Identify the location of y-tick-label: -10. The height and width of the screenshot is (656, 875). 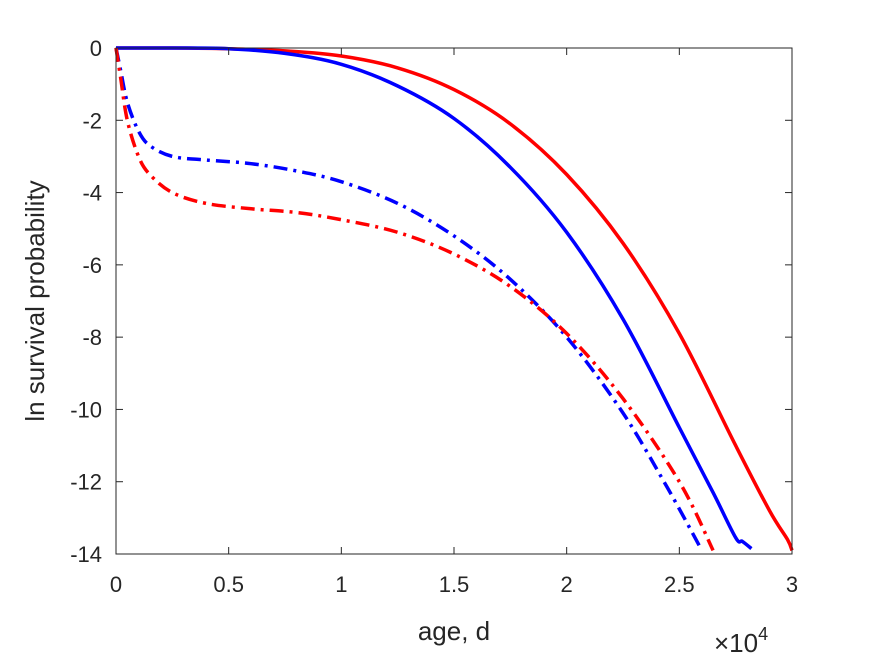
(86, 409).